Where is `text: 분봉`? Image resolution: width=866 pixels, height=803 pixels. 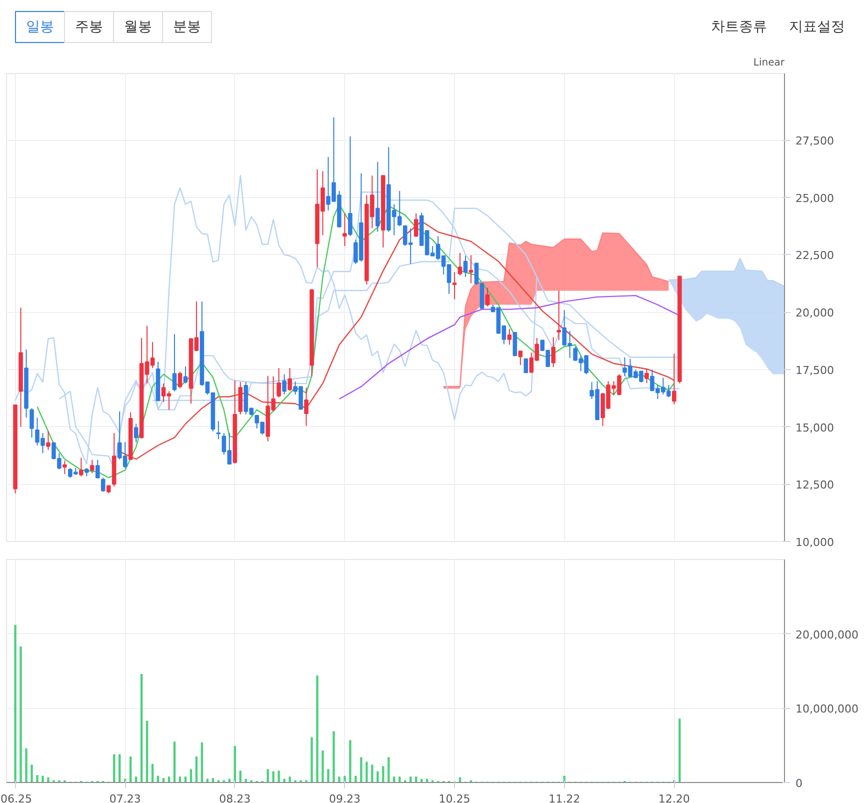
text: 분봉 is located at coordinates (187, 27).